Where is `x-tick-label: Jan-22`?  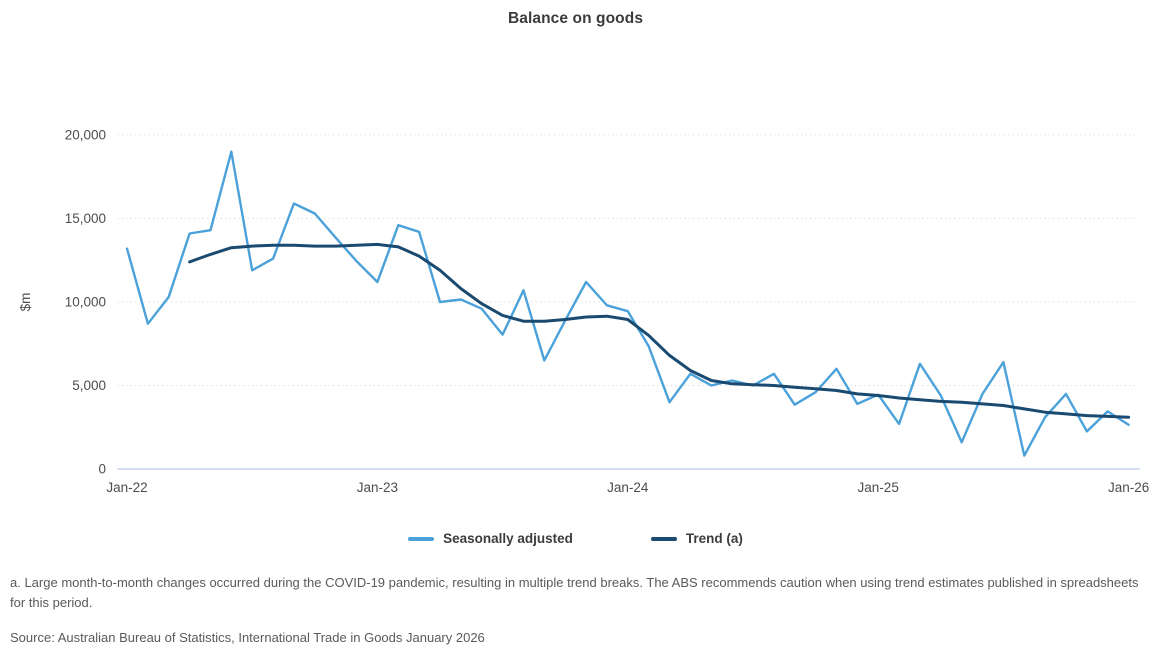 x-tick-label: Jan-22 is located at coordinates (126, 487).